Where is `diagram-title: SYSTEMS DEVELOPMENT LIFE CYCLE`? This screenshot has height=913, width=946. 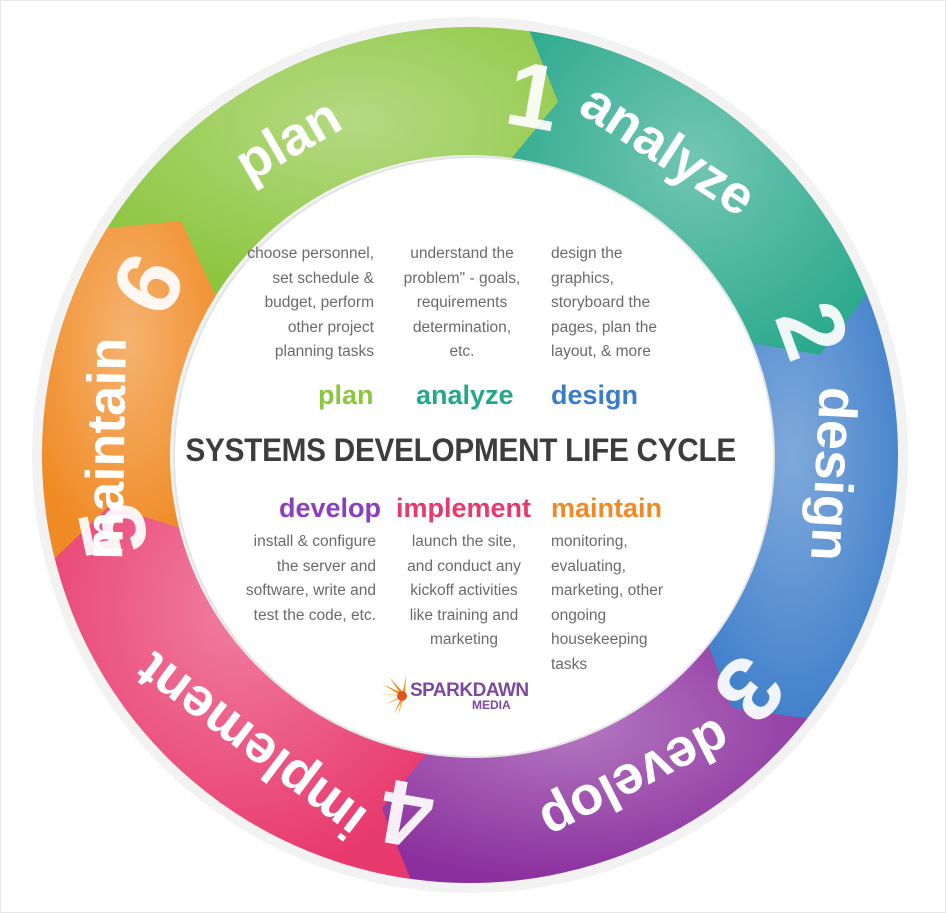 diagram-title: SYSTEMS DEVELOPMENT LIFE CYCLE is located at coordinates (461, 450).